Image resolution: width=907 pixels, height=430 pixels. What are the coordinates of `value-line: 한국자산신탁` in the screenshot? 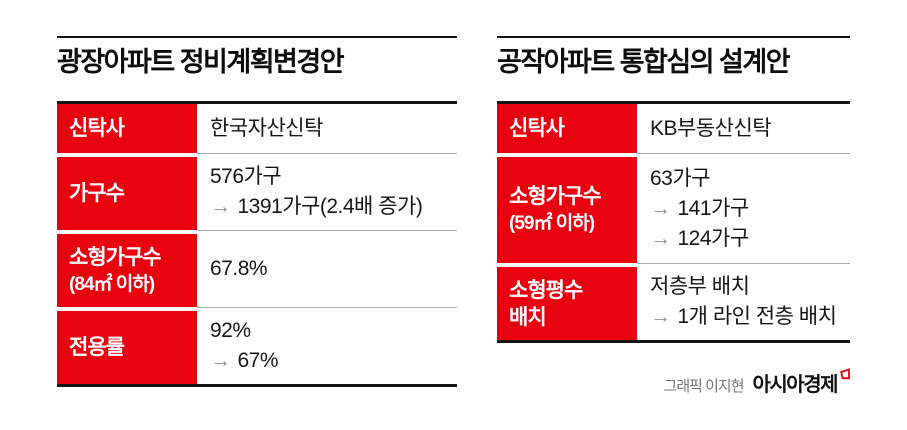 It's located at (333, 129).